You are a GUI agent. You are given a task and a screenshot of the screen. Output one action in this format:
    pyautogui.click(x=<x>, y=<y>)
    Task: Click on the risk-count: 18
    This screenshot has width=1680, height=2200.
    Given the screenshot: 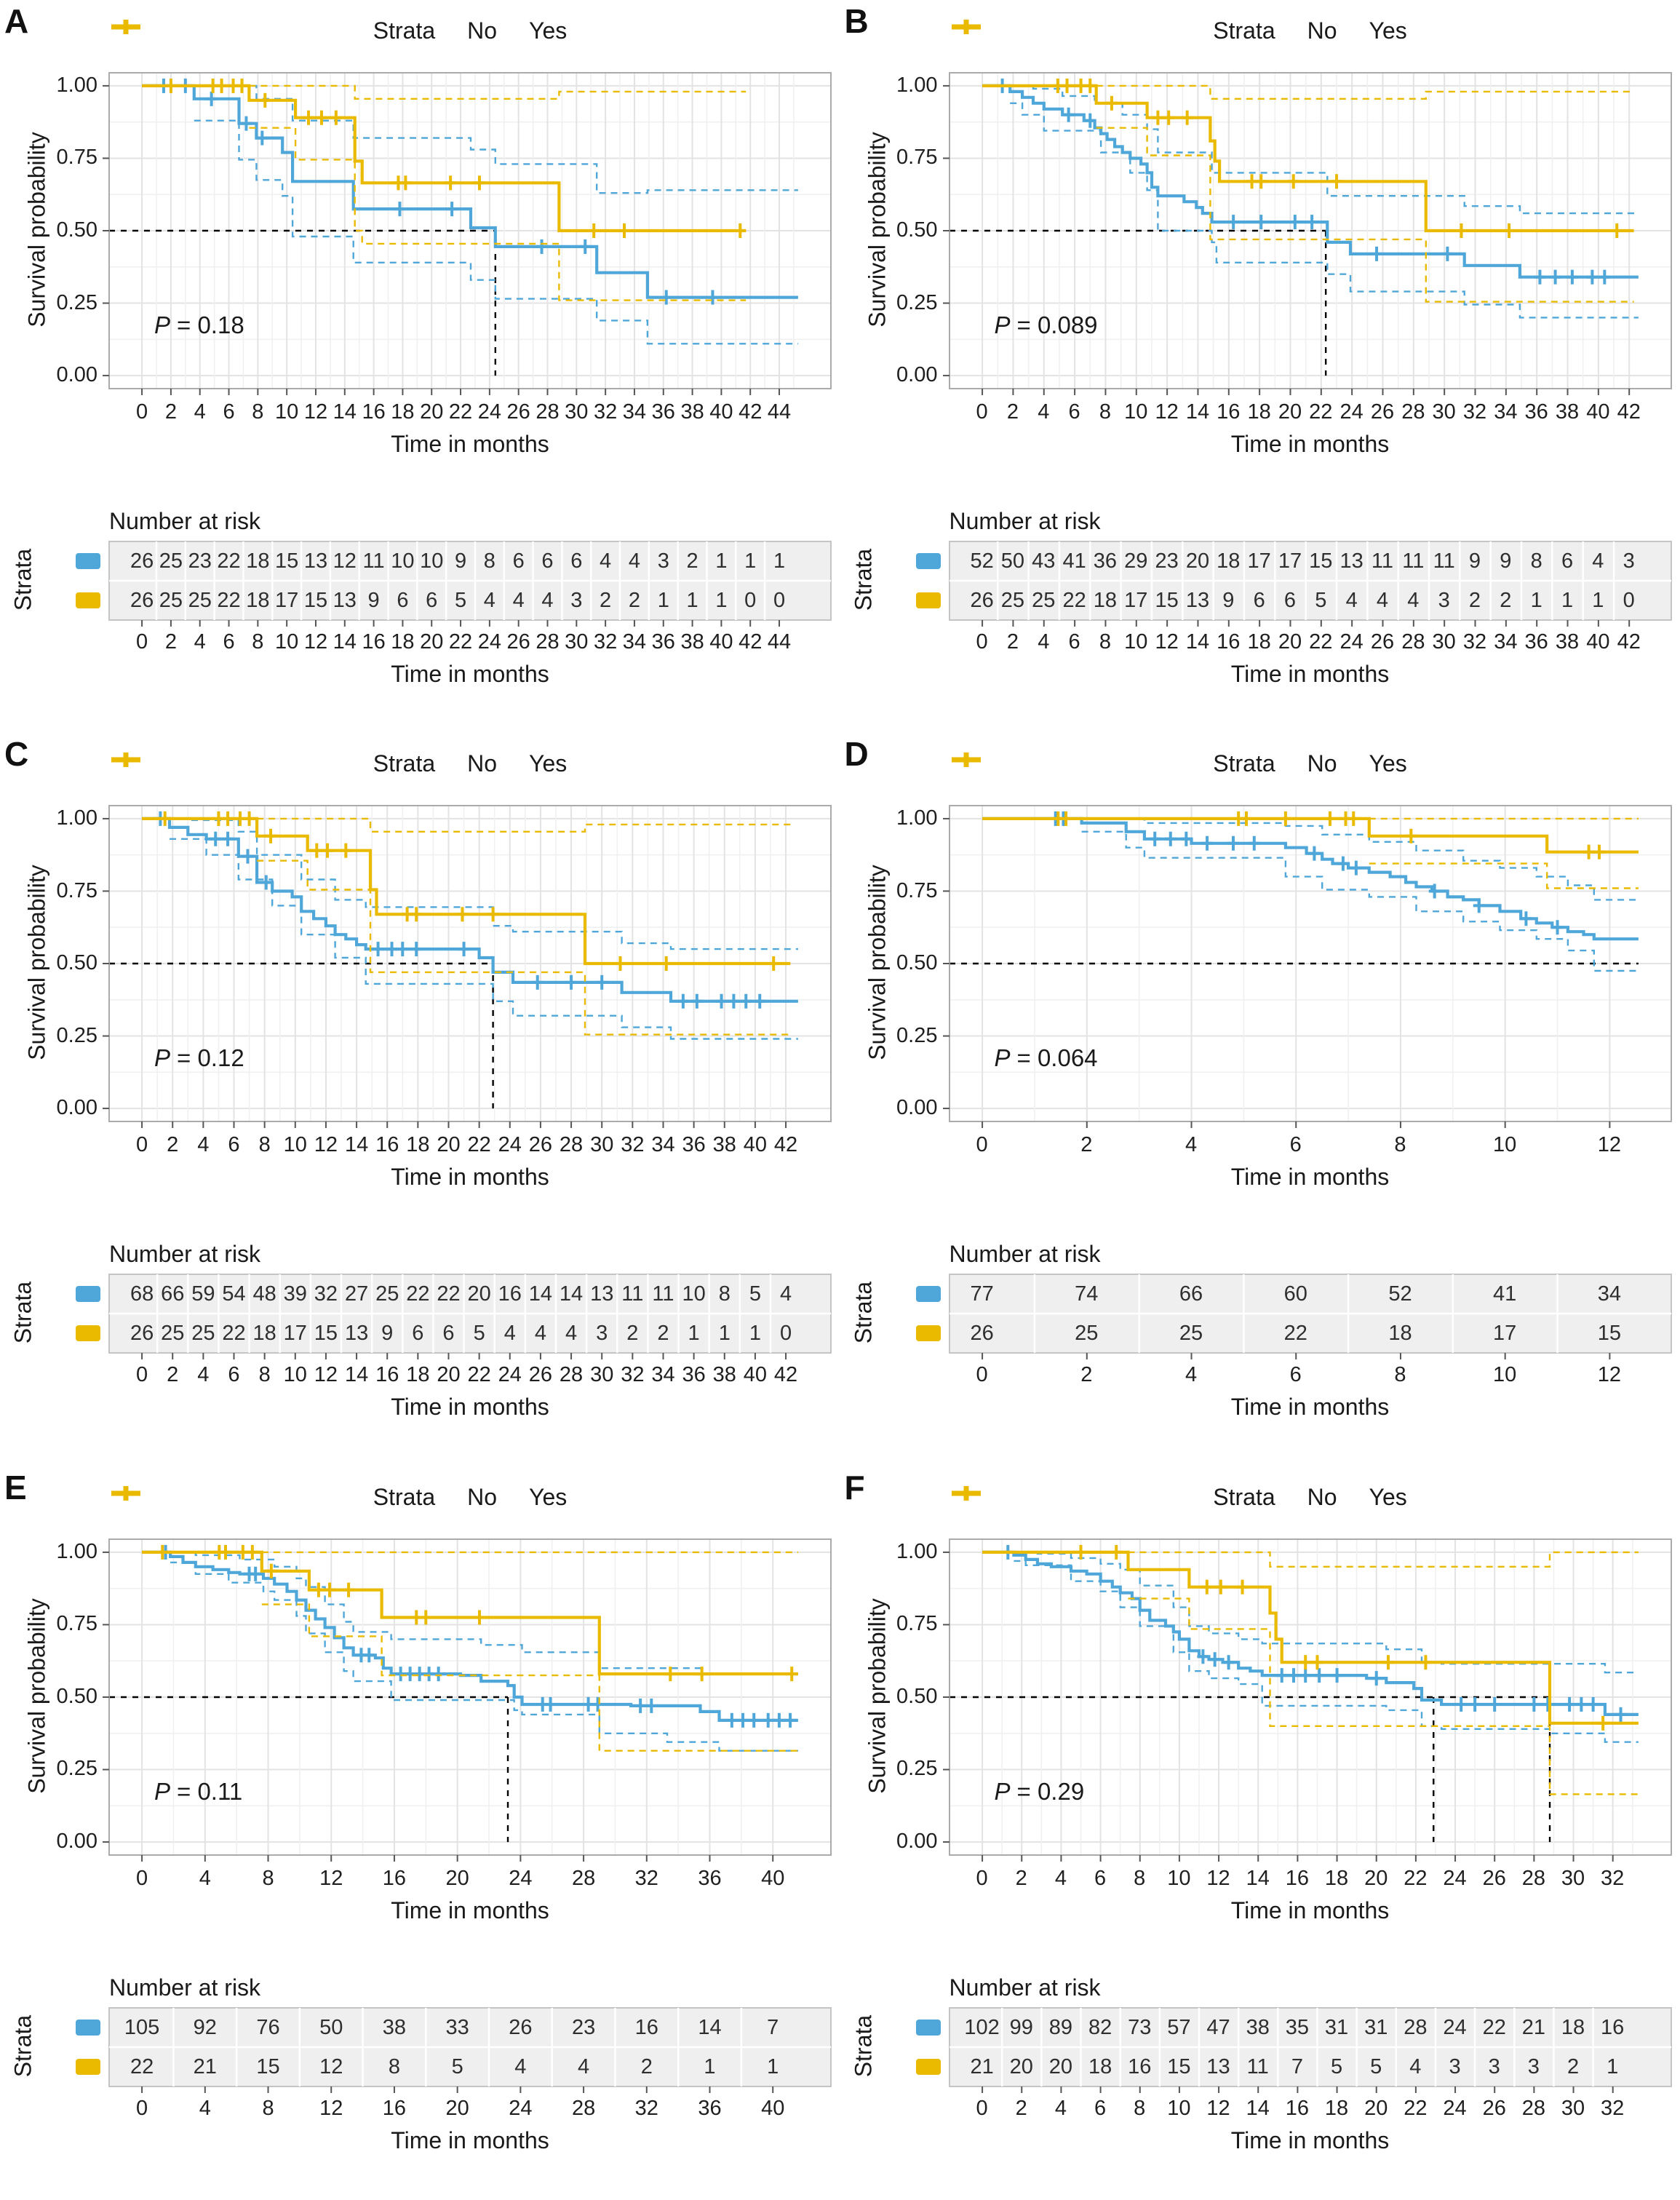 What is the action you would take?
    pyautogui.click(x=1399, y=1333)
    